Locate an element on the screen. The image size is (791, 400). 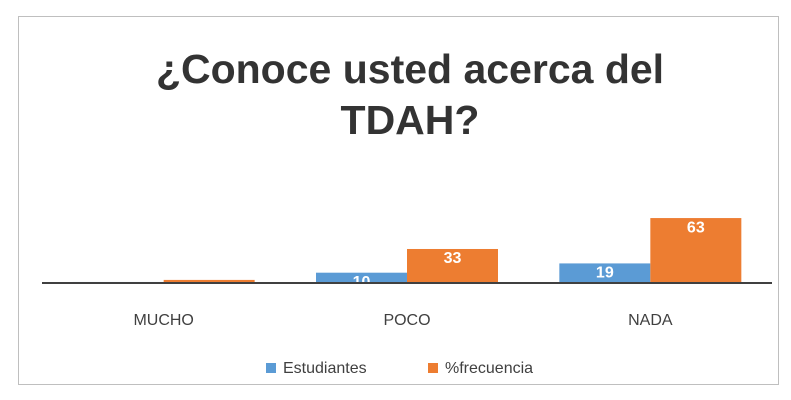
x-tick-label: MUCHO is located at coordinates (163, 320).